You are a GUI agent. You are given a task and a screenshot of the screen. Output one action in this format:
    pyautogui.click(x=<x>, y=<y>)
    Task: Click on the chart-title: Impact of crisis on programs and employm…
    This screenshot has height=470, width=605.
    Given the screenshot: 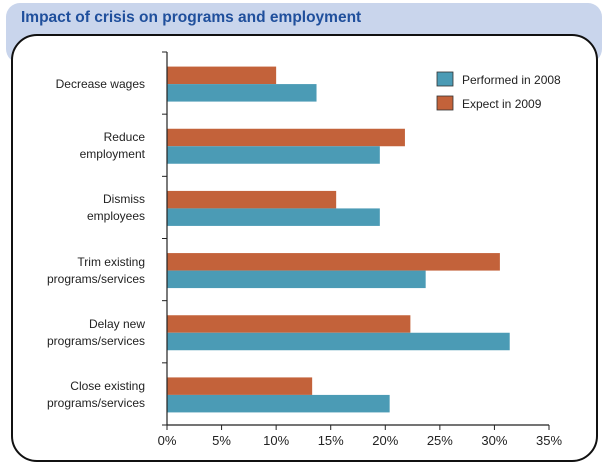 What is the action you would take?
    pyautogui.click(x=191, y=17)
    